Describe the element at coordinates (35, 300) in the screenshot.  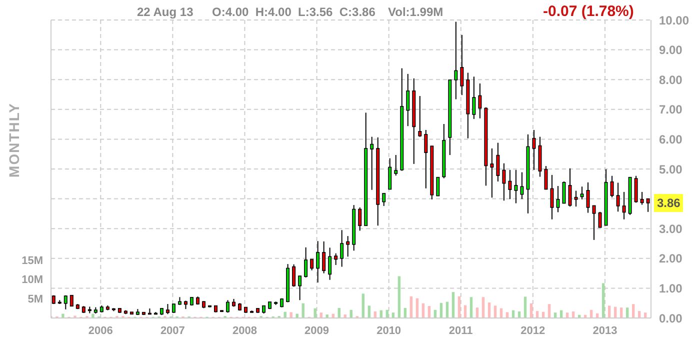
I see `y2-tick-label: 5M` at that location.